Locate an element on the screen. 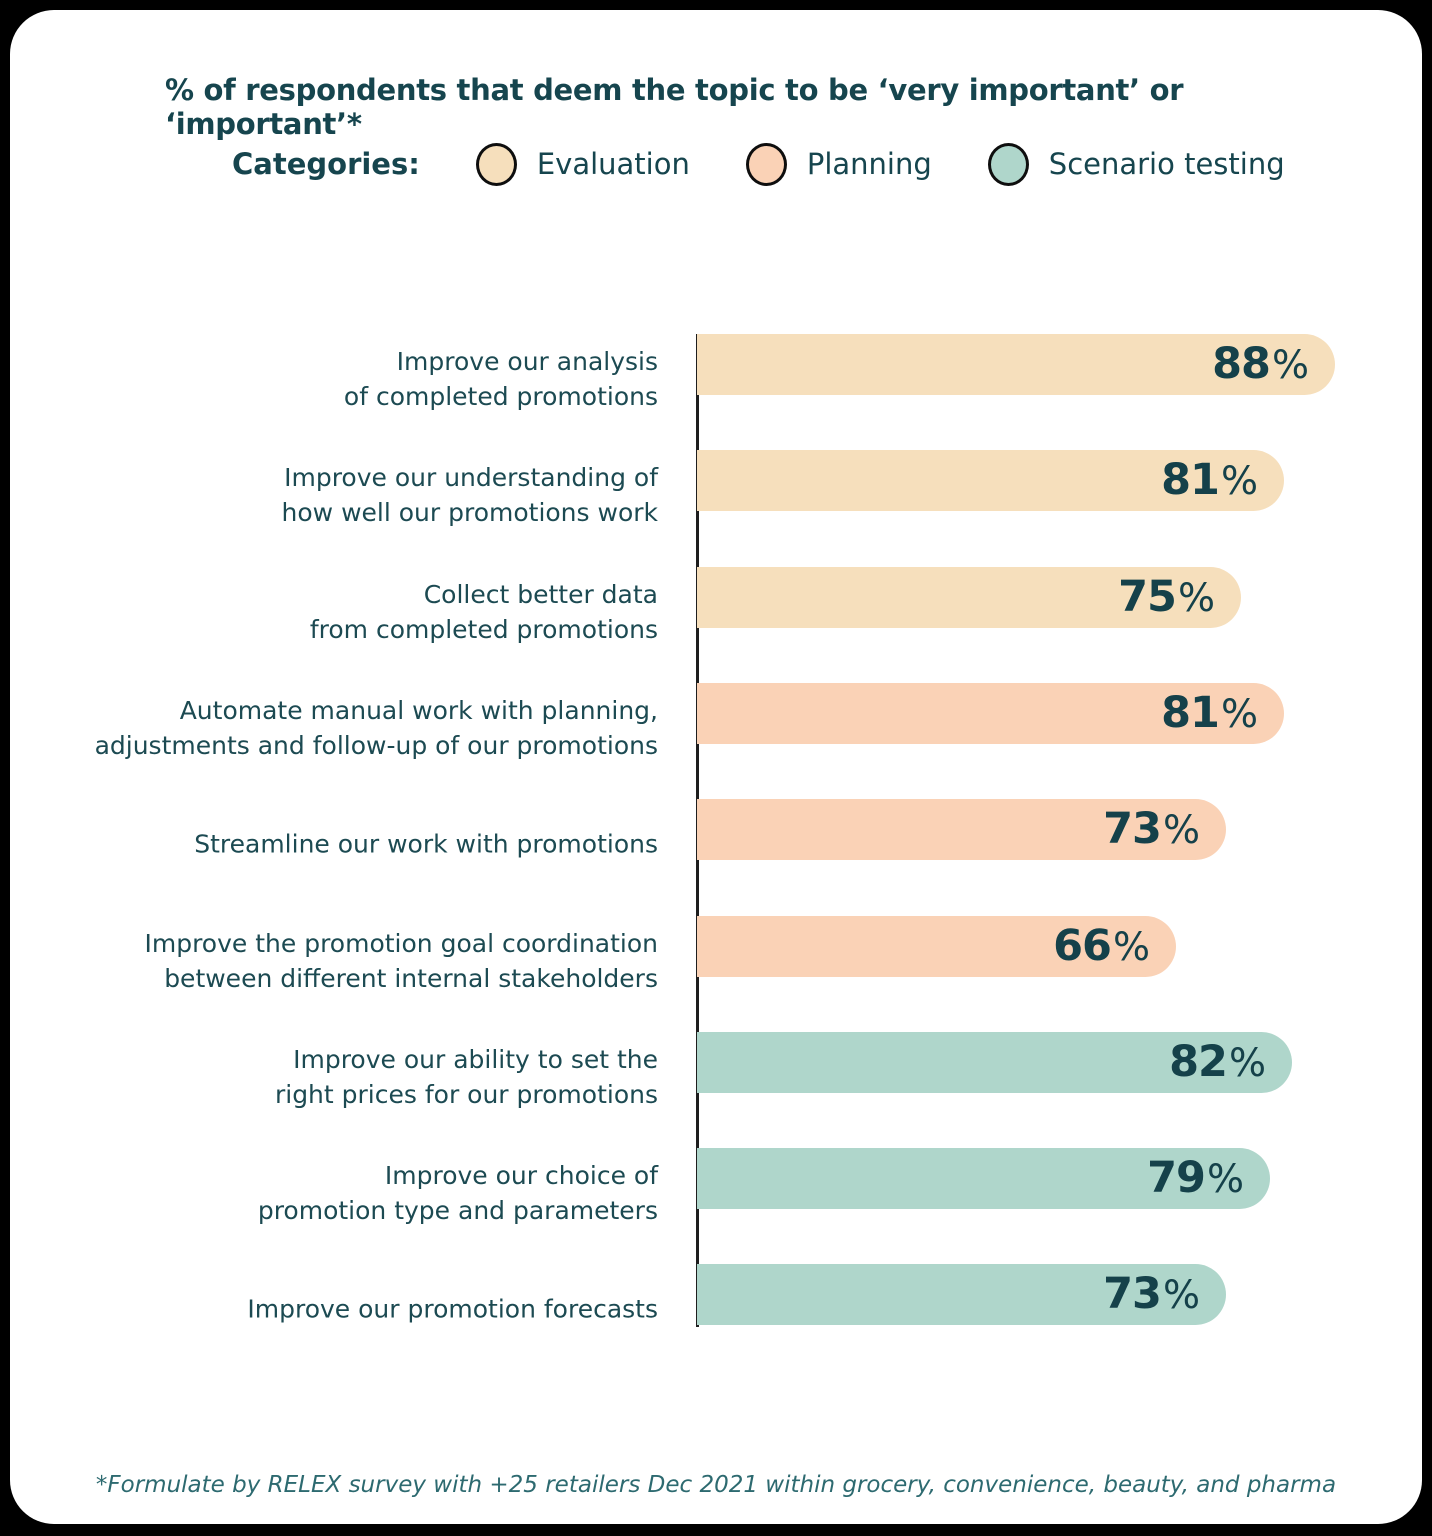 The width and height of the screenshot is (1432, 1536). bar: 82% is located at coordinates (994, 1062).